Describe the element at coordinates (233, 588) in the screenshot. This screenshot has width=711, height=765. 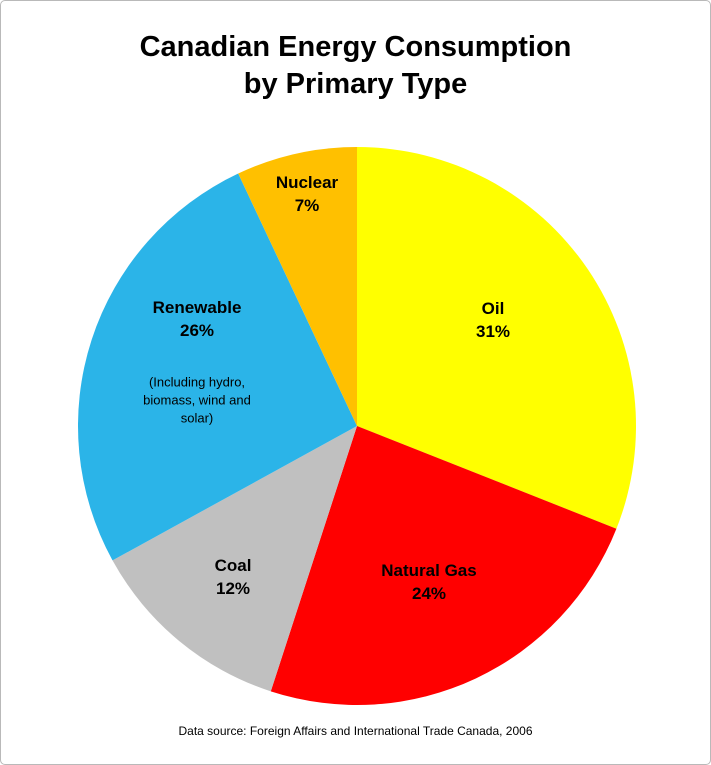
I see `slice-label-coal-pct: 12%` at that location.